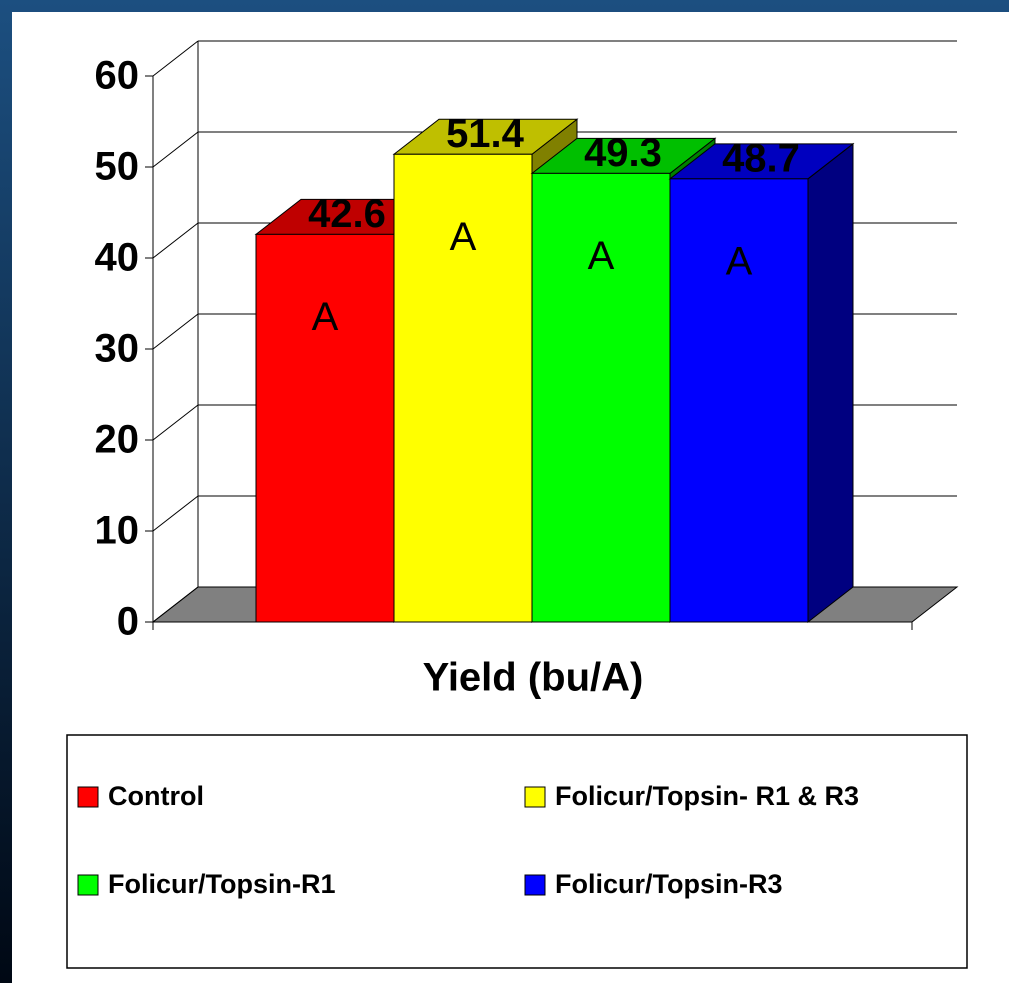 This screenshot has width=1009, height=983. What do you see at coordinates (830, 383) in the screenshot?
I see `bar-side` at bounding box center [830, 383].